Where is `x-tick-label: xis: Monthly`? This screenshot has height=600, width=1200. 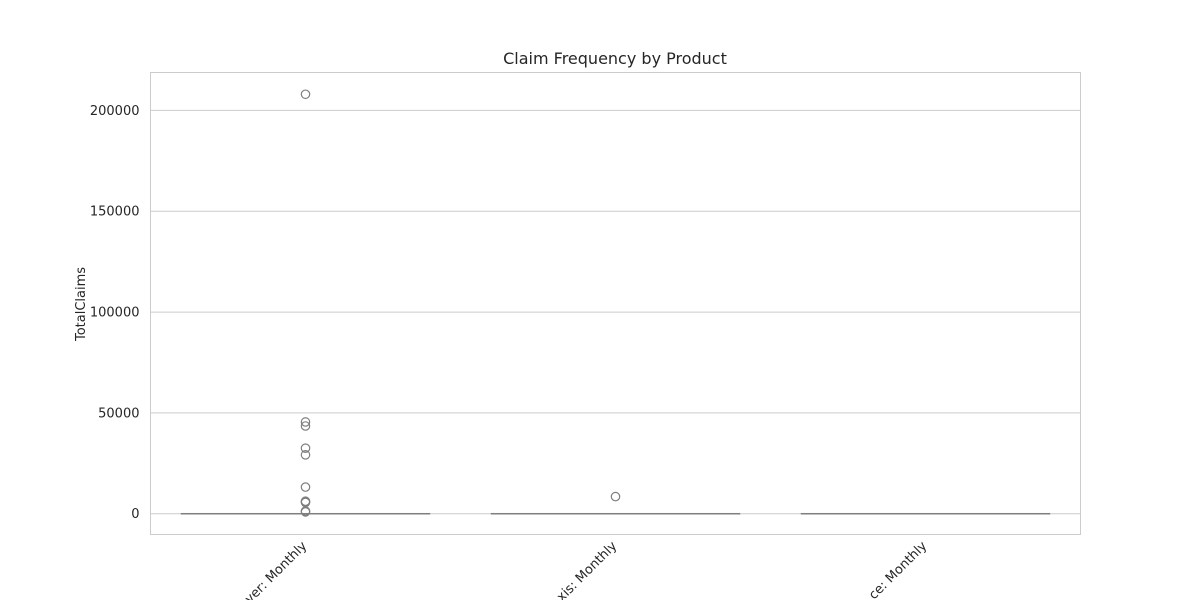
x-tick-label: xis: Monthly is located at coordinates (587, 569).